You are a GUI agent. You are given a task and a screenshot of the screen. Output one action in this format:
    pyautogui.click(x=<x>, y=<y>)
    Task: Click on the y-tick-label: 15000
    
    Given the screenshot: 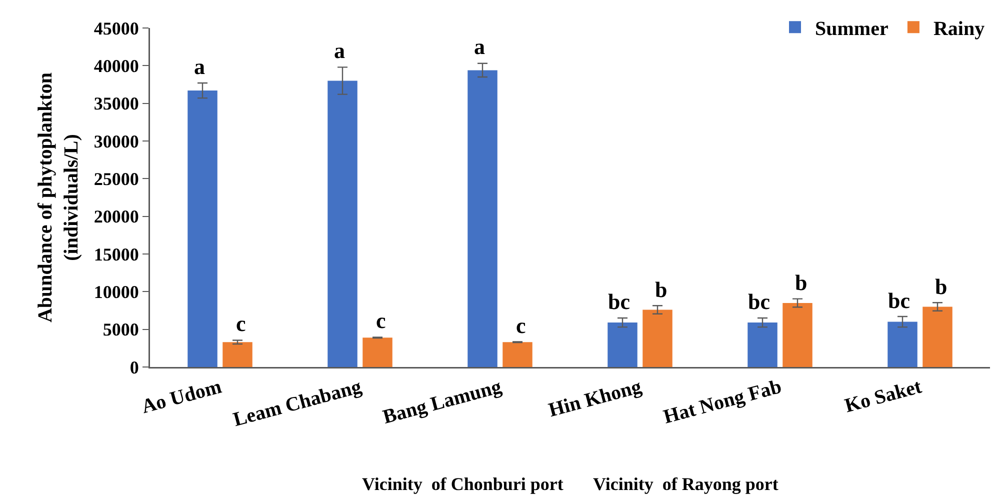 What is the action you would take?
    pyautogui.click(x=116, y=254)
    